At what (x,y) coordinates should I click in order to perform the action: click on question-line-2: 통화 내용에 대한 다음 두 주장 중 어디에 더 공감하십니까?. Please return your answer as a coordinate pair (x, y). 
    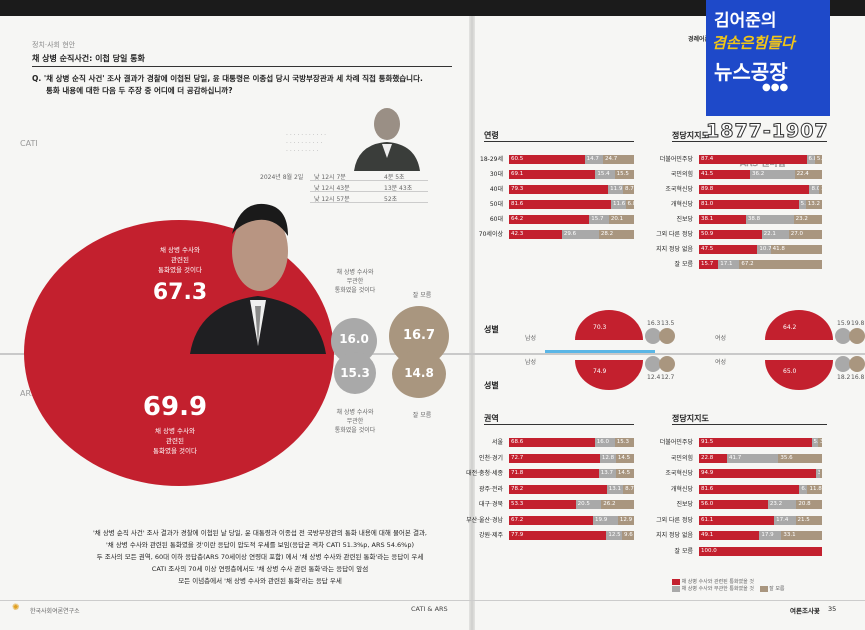
    Looking at the image, I should click on (139, 90).